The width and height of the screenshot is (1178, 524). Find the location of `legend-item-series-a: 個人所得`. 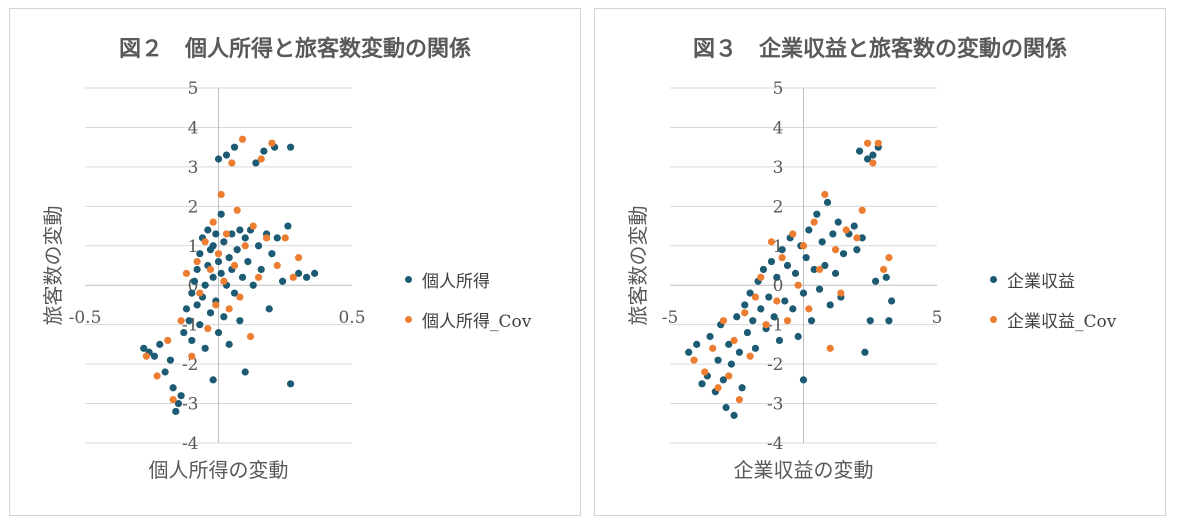

legend-item-series-a: 個人所得 is located at coordinates (468, 279).